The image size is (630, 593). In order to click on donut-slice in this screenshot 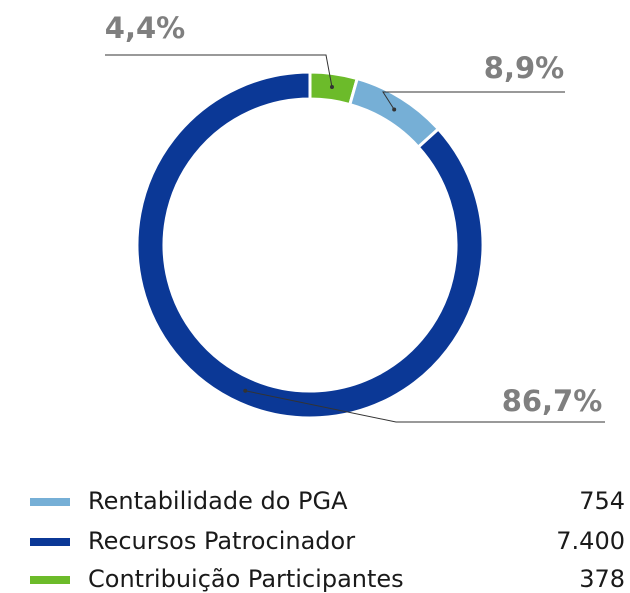, I will do `click(394, 113)`.